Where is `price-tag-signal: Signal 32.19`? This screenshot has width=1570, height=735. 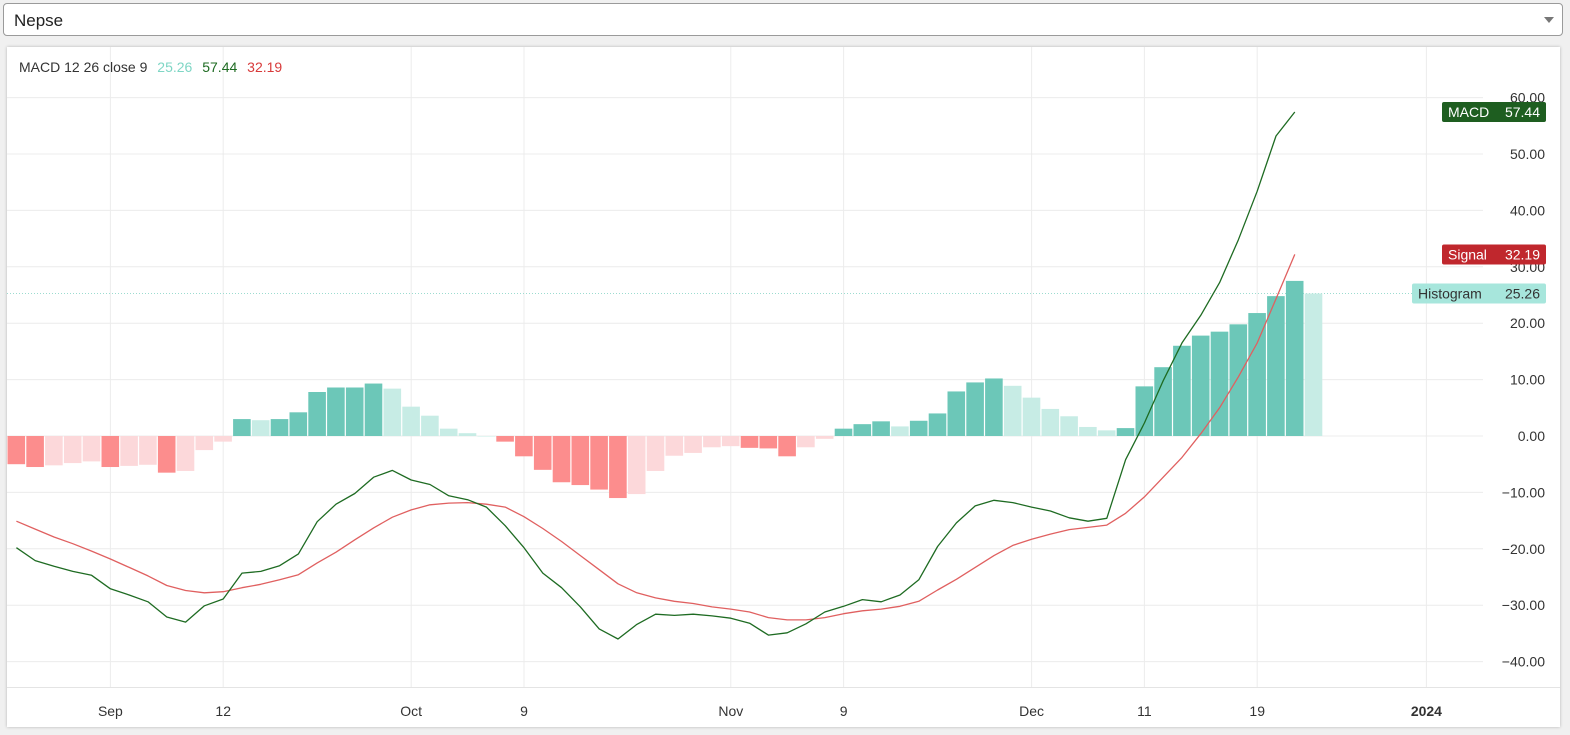 price-tag-signal: Signal 32.19 is located at coordinates (1494, 254).